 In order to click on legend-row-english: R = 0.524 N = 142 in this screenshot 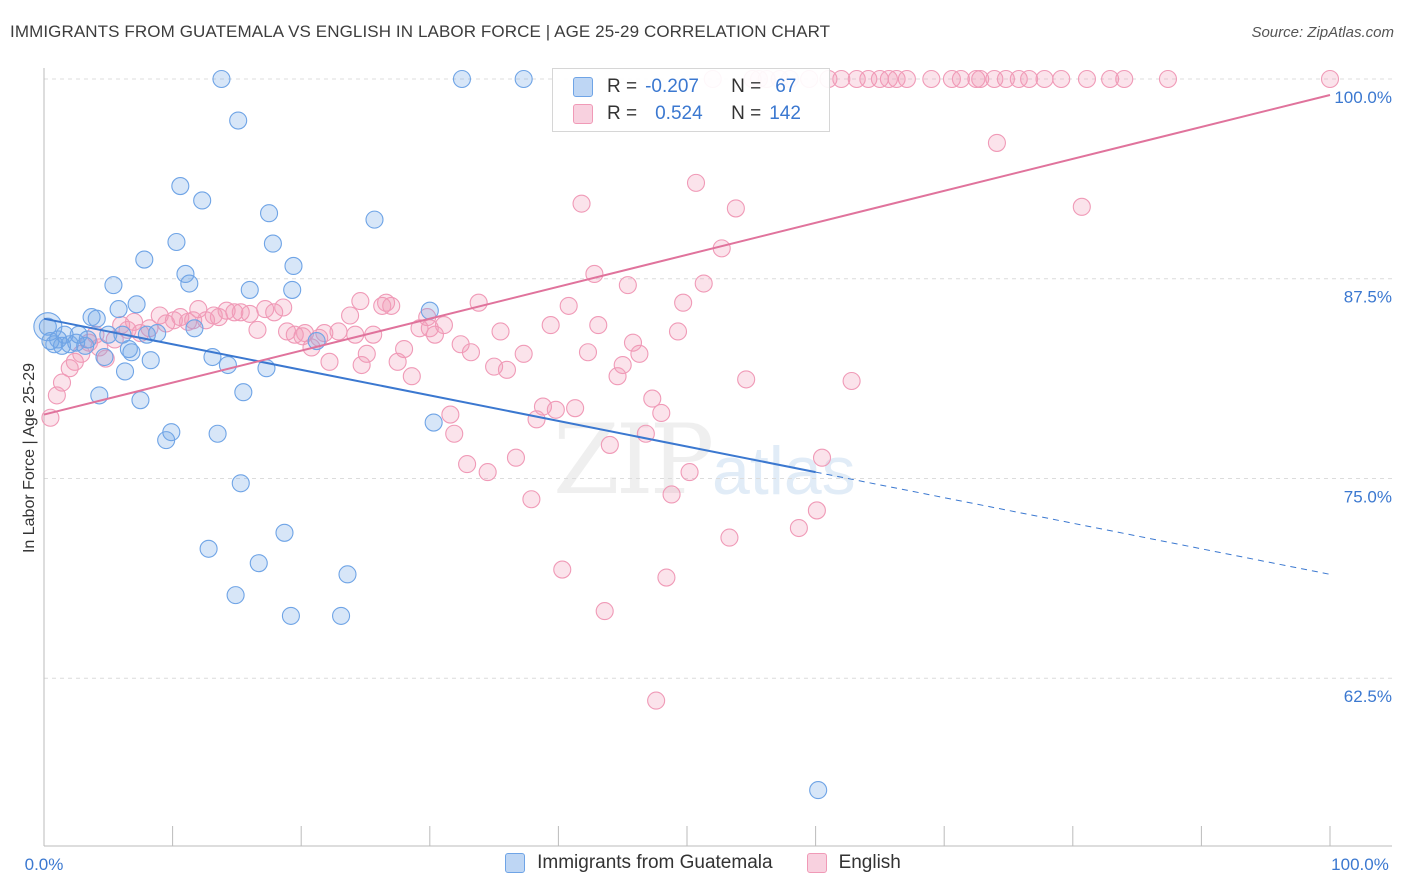, I will do `click(687, 114)`.